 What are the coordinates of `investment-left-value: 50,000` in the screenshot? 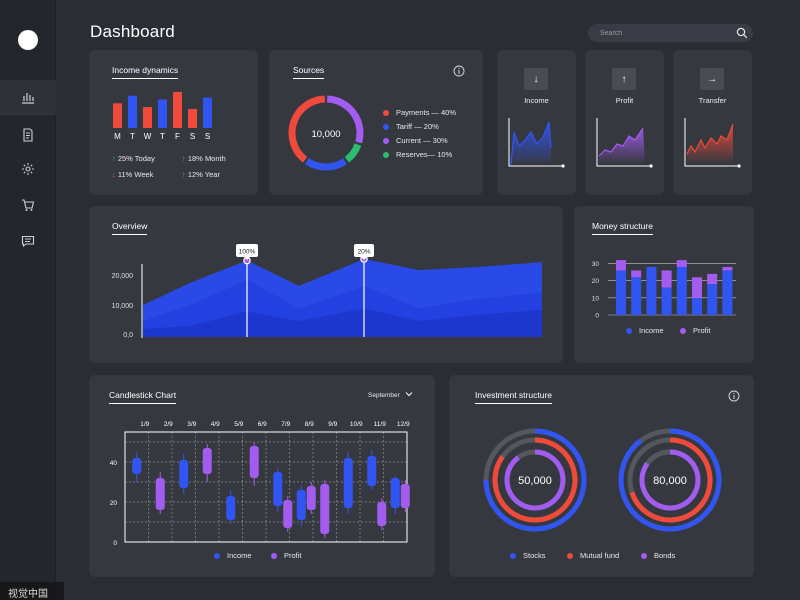 It's located at (535, 481).